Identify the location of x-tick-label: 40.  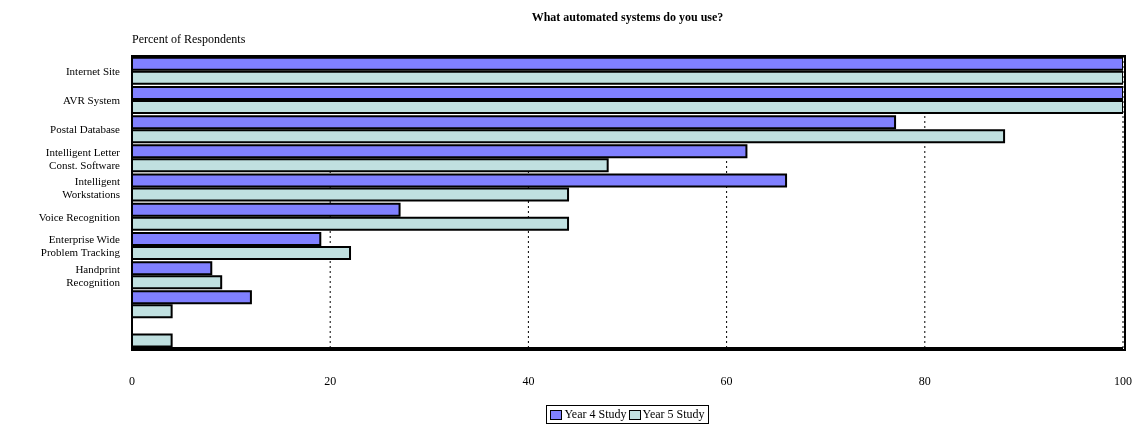
(528, 380).